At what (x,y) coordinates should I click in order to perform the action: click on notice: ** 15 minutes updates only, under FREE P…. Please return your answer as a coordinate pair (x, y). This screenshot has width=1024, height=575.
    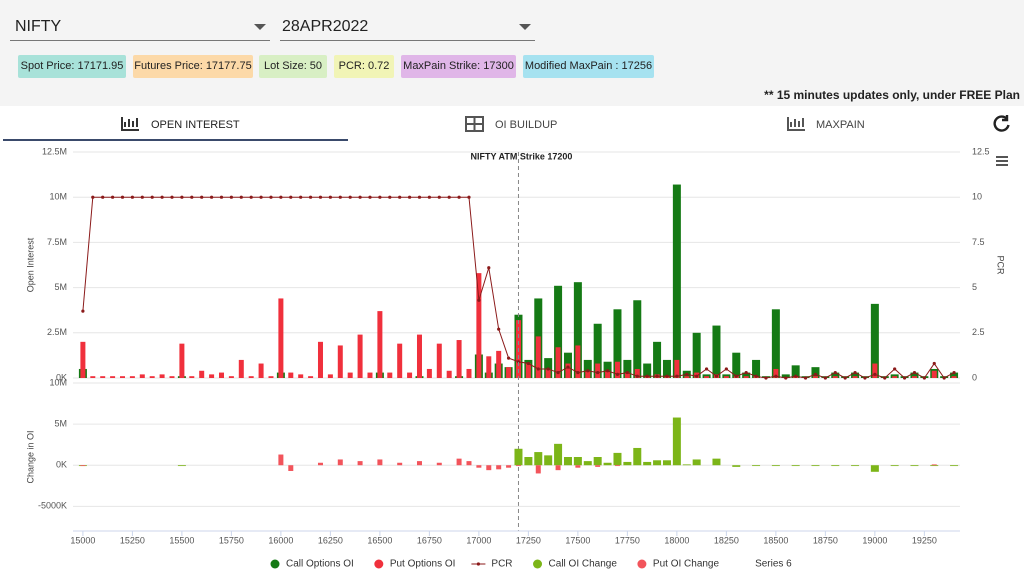
    Looking at the image, I should click on (892, 95).